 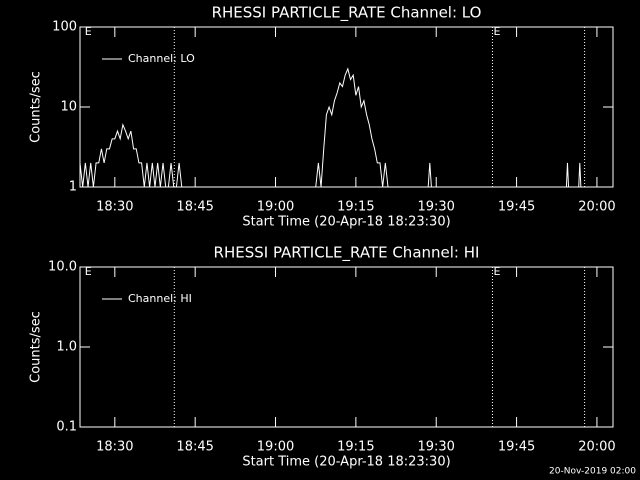 I want to click on chart-title: RHESSI PARTICLE_RATE Channel: LO, so click(x=347, y=13).